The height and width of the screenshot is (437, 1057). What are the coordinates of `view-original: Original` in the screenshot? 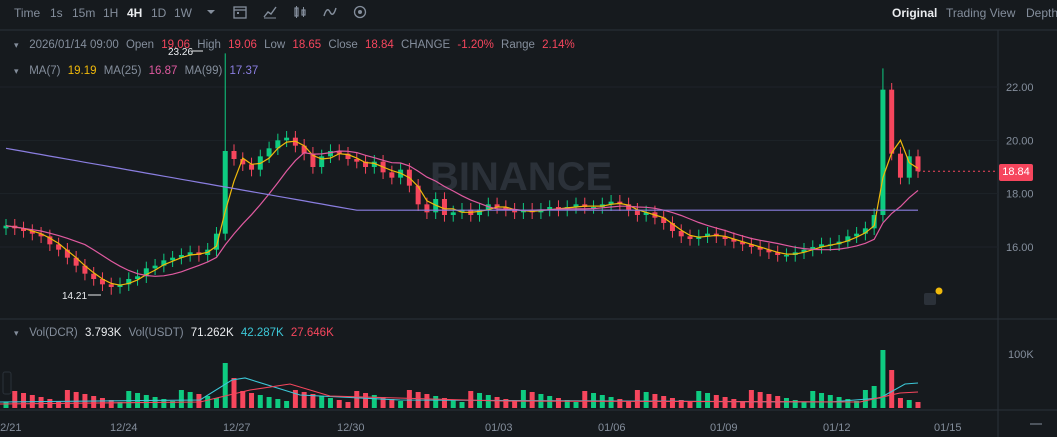 It's located at (915, 13).